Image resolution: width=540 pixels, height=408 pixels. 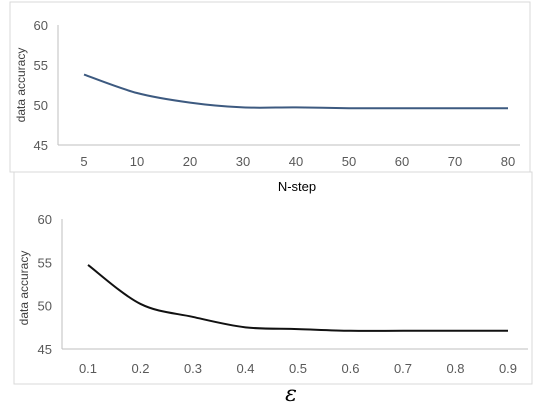 What do you see at coordinates (243, 161) in the screenshot?
I see `chart-1-xtick-label: 30` at bounding box center [243, 161].